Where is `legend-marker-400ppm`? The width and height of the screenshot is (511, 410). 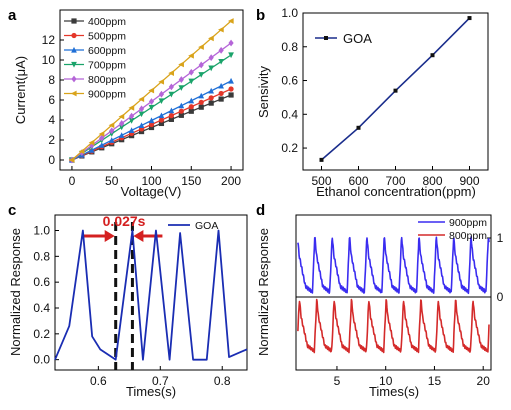 legend-marker-400ppm is located at coordinates (74, 21).